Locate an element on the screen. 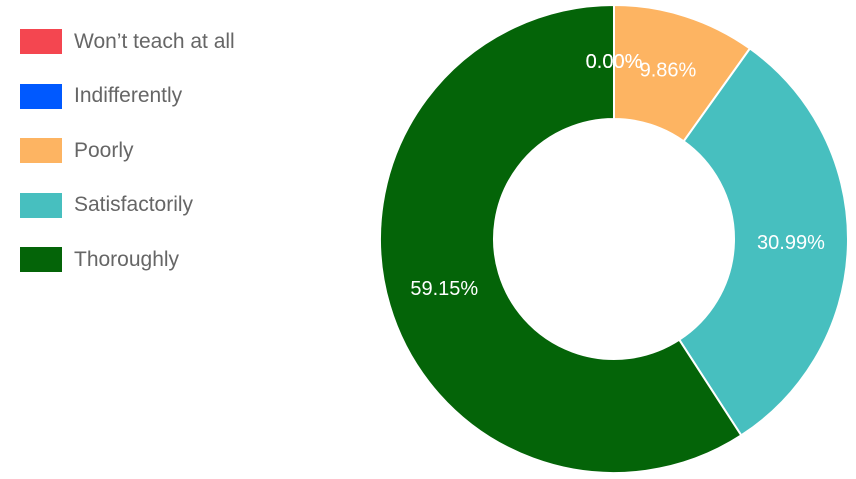 This screenshot has width=856, height=479. legend-label-thoroughly: Thoroughly is located at coordinates (127, 259).